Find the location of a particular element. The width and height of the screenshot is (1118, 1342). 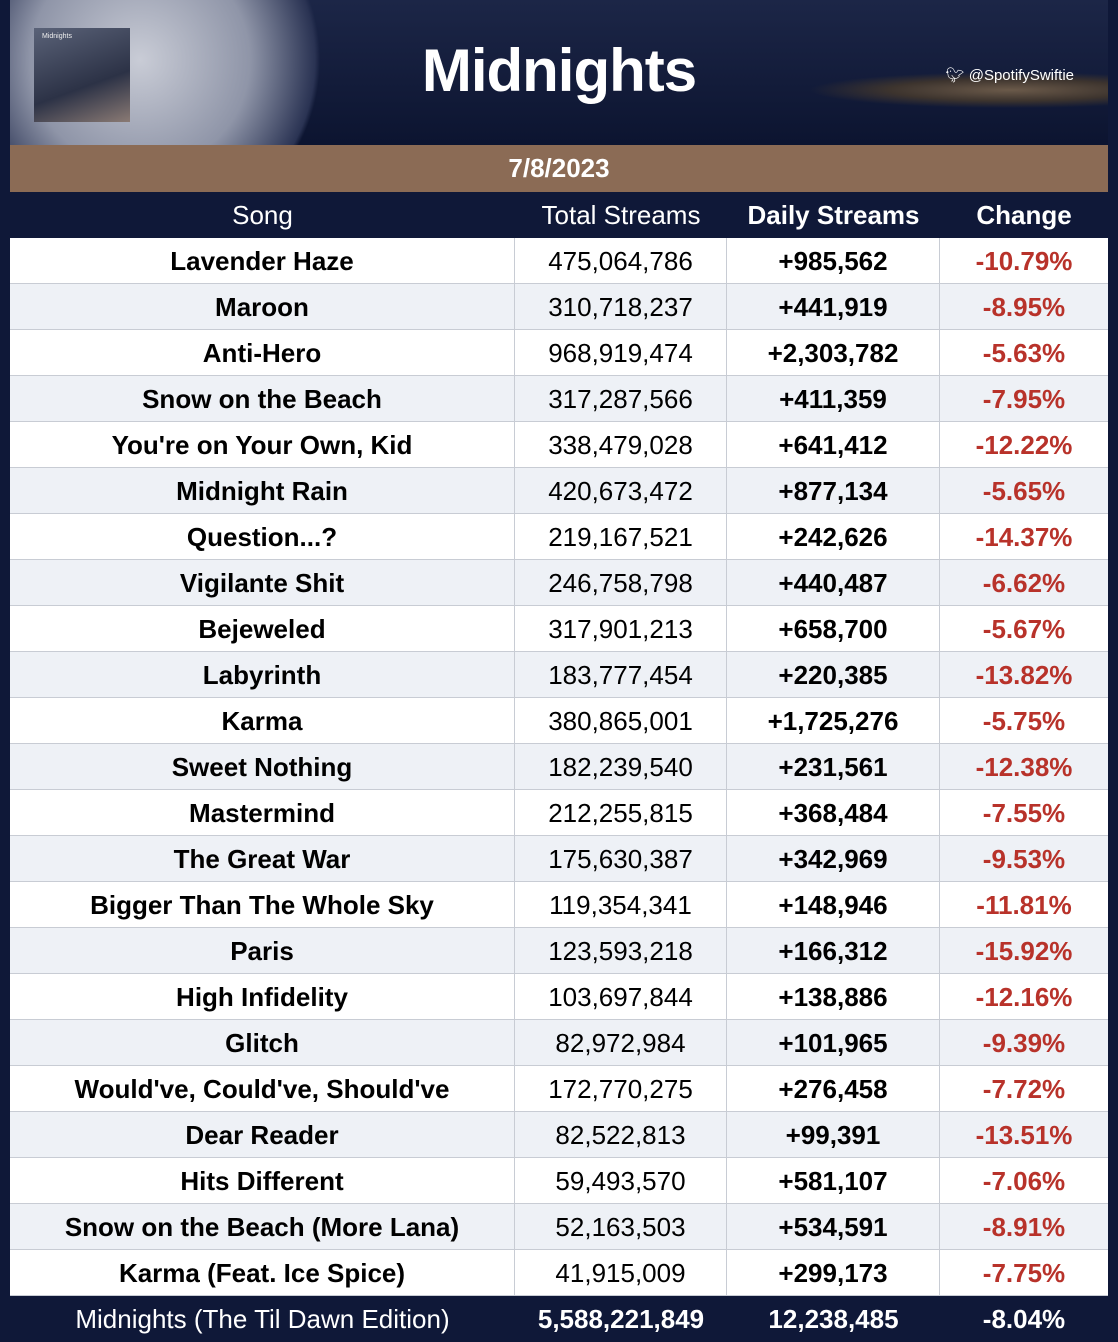

date-bar: 7/8/2023 is located at coordinates (559, 168).